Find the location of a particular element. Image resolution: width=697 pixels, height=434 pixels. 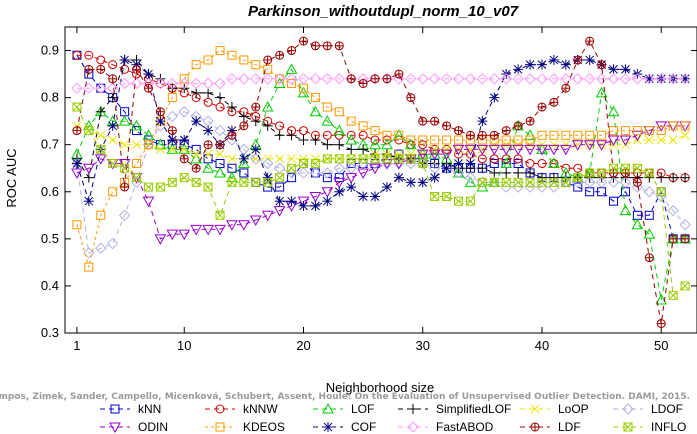

legend-item-lof: LOF is located at coordinates (343, 409).